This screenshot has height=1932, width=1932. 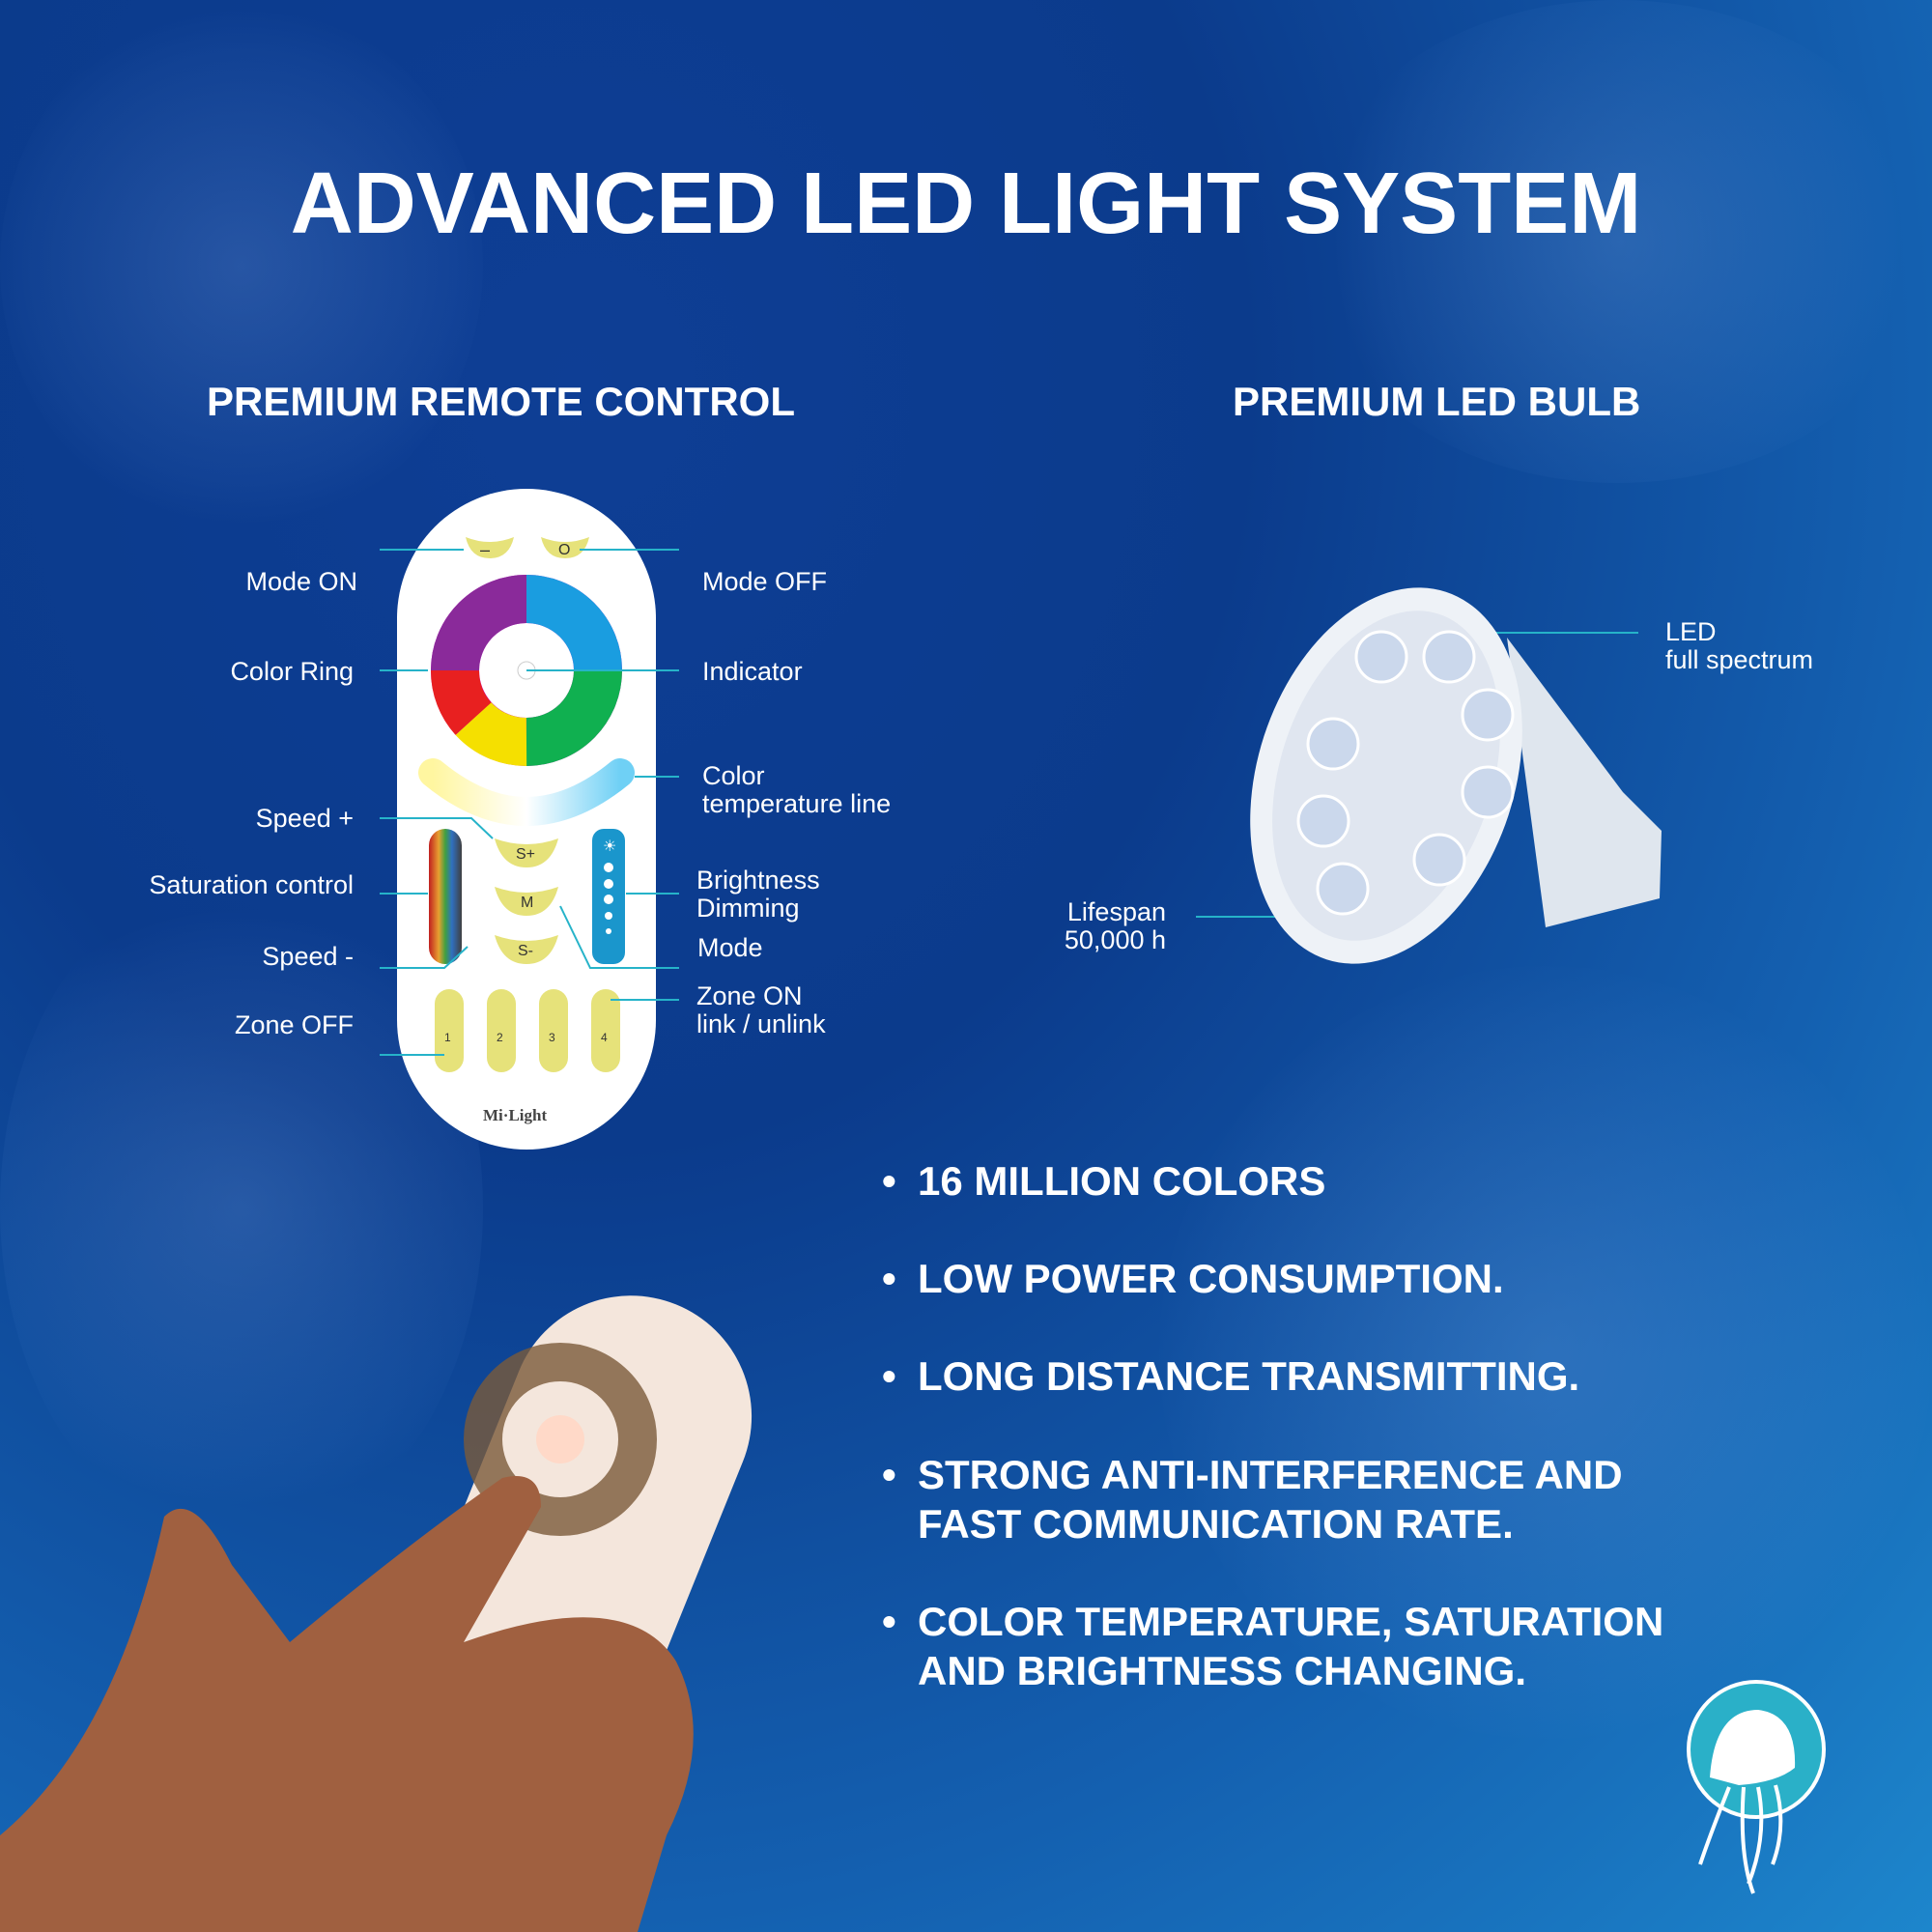 What do you see at coordinates (552, 1037) in the screenshot?
I see `zone-3-label: 3` at bounding box center [552, 1037].